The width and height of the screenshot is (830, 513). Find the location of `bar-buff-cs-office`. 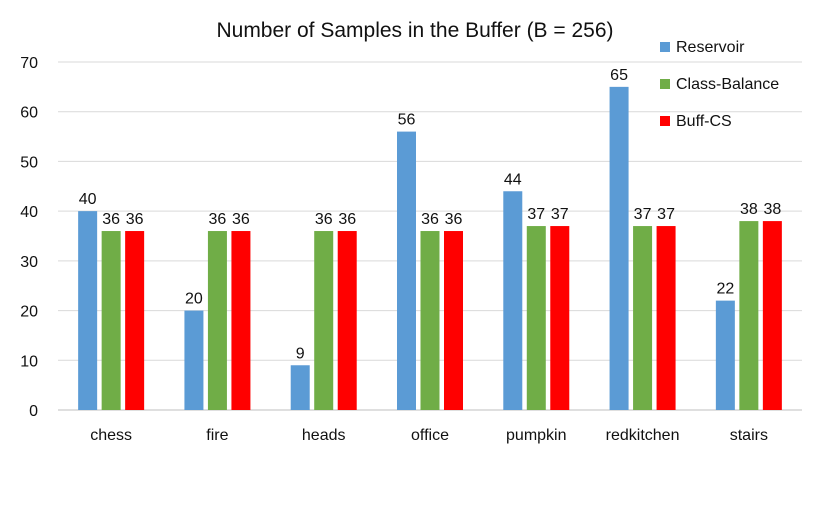

bar-buff-cs-office is located at coordinates (453, 320).